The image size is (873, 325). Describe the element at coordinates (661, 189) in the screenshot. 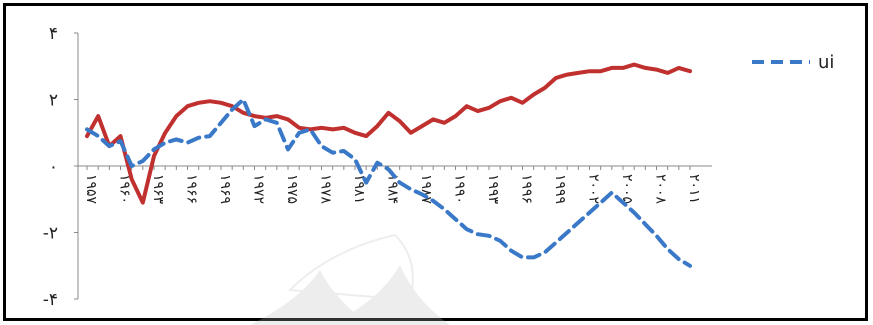

I see `x-tick-label: ۲۰۰۸` at that location.